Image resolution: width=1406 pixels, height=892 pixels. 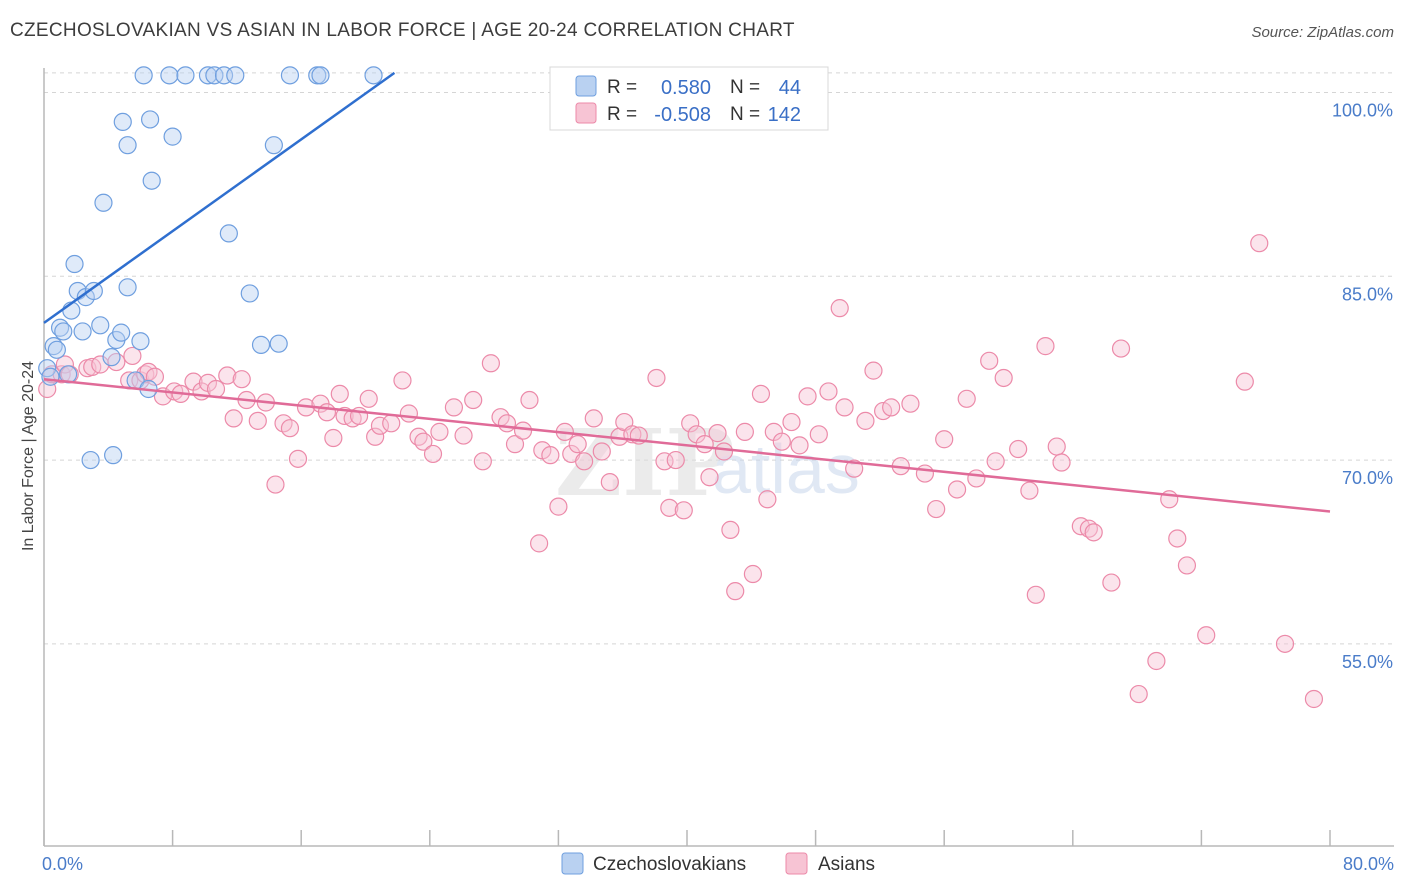 What do you see at coordinates (644, 463) in the screenshot?
I see `svg-text: ZIP` at bounding box center [644, 463].